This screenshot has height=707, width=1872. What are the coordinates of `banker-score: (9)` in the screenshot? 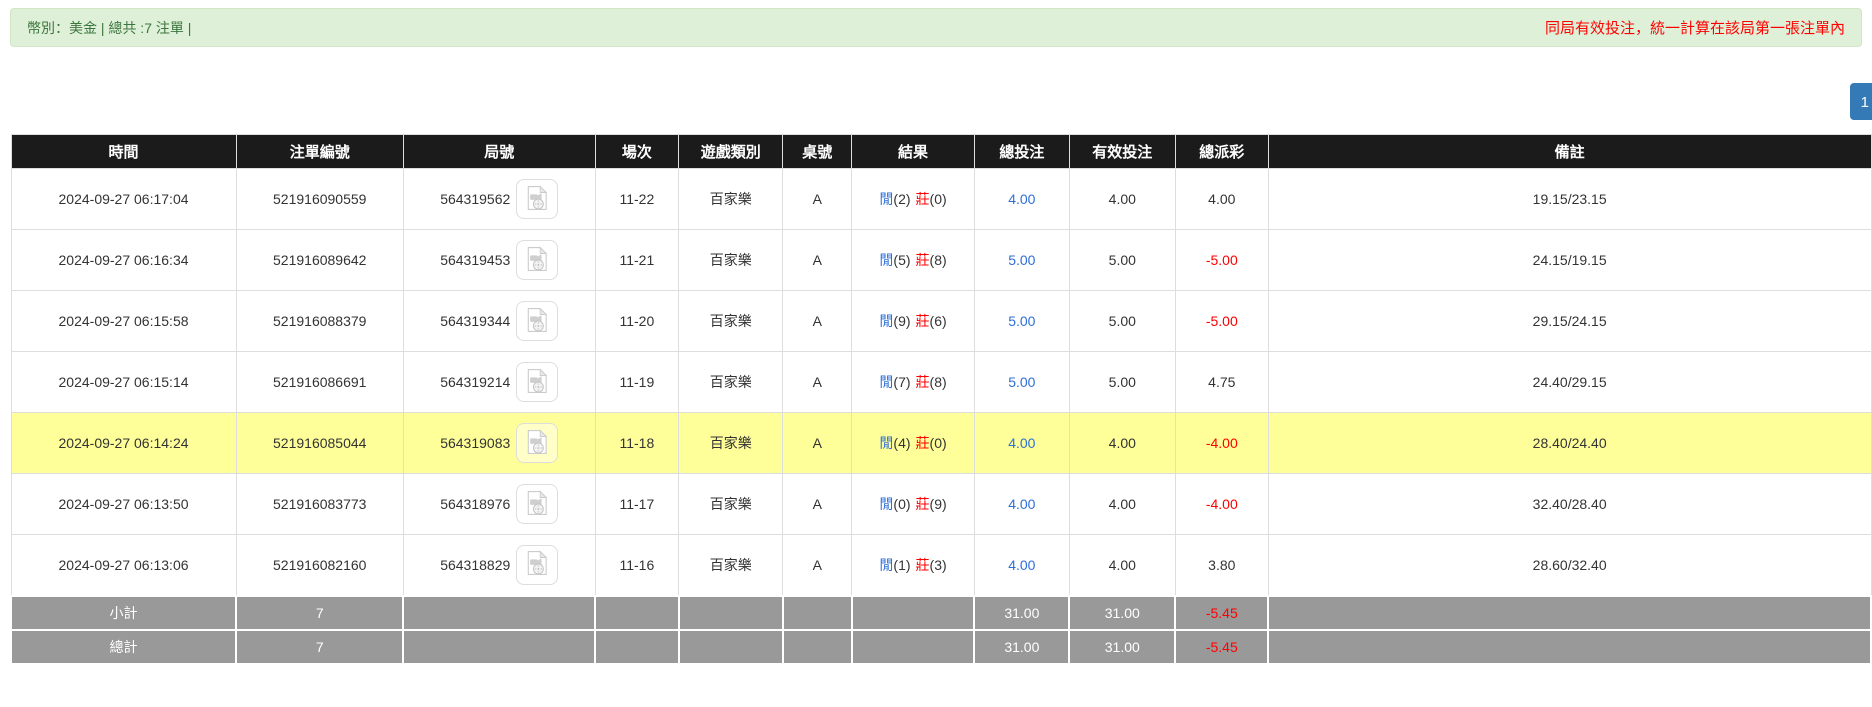 It's located at (938, 504).